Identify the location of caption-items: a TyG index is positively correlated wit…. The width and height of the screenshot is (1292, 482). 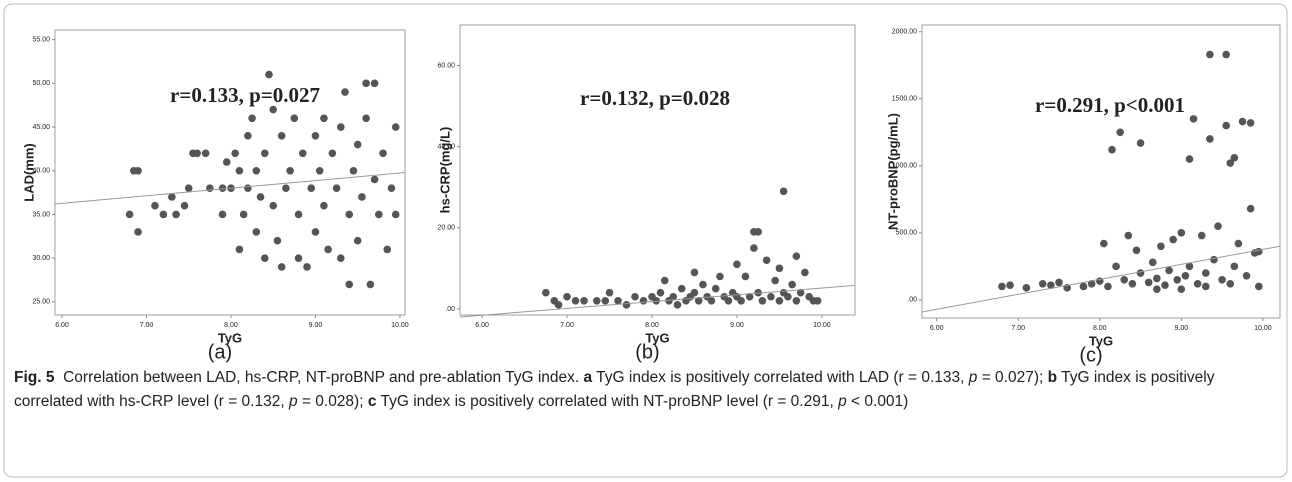
(614, 389).